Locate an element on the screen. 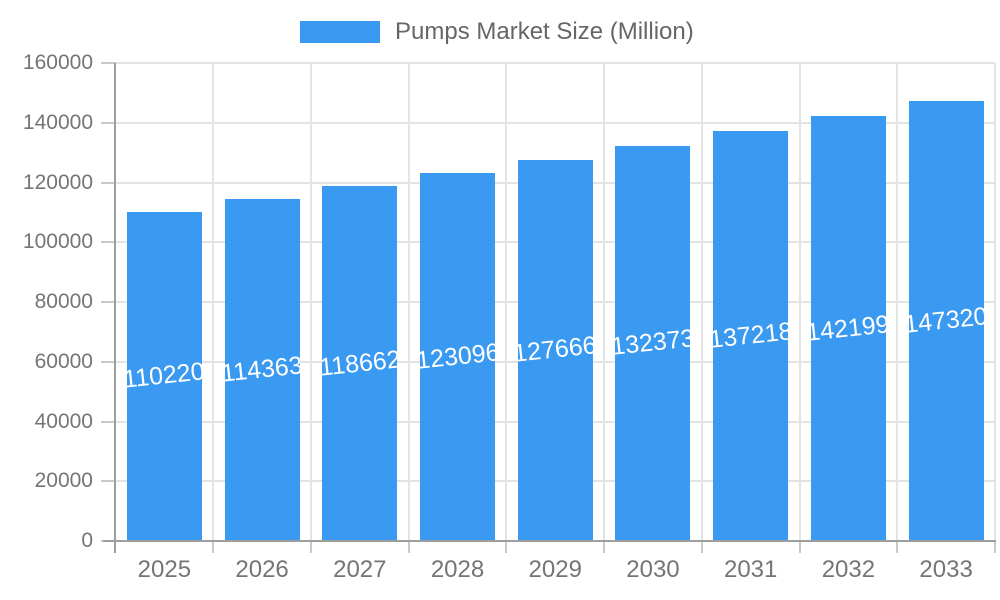 This screenshot has height=600, width=1000. bar-2032: 142199 is located at coordinates (848, 328).